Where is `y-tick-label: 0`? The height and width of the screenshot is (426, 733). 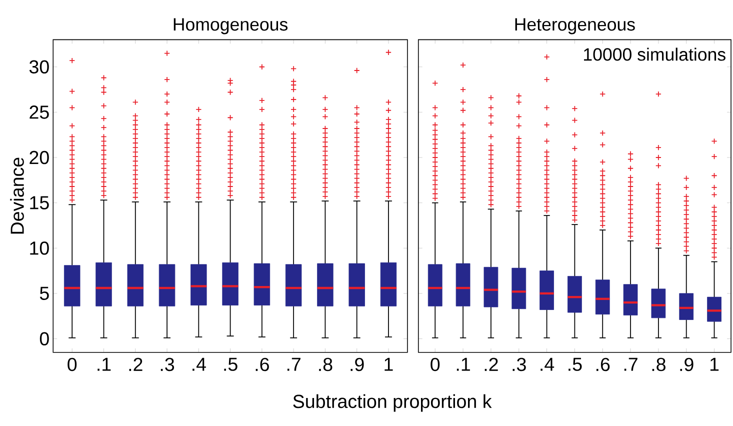
y-tick-label: 0 is located at coordinates (44, 339).